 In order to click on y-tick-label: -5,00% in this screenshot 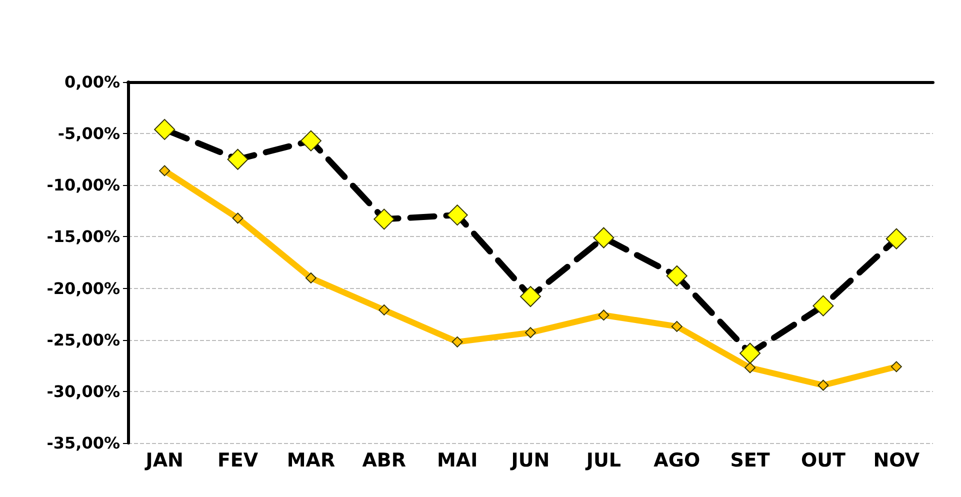, I will do `click(89, 134)`.